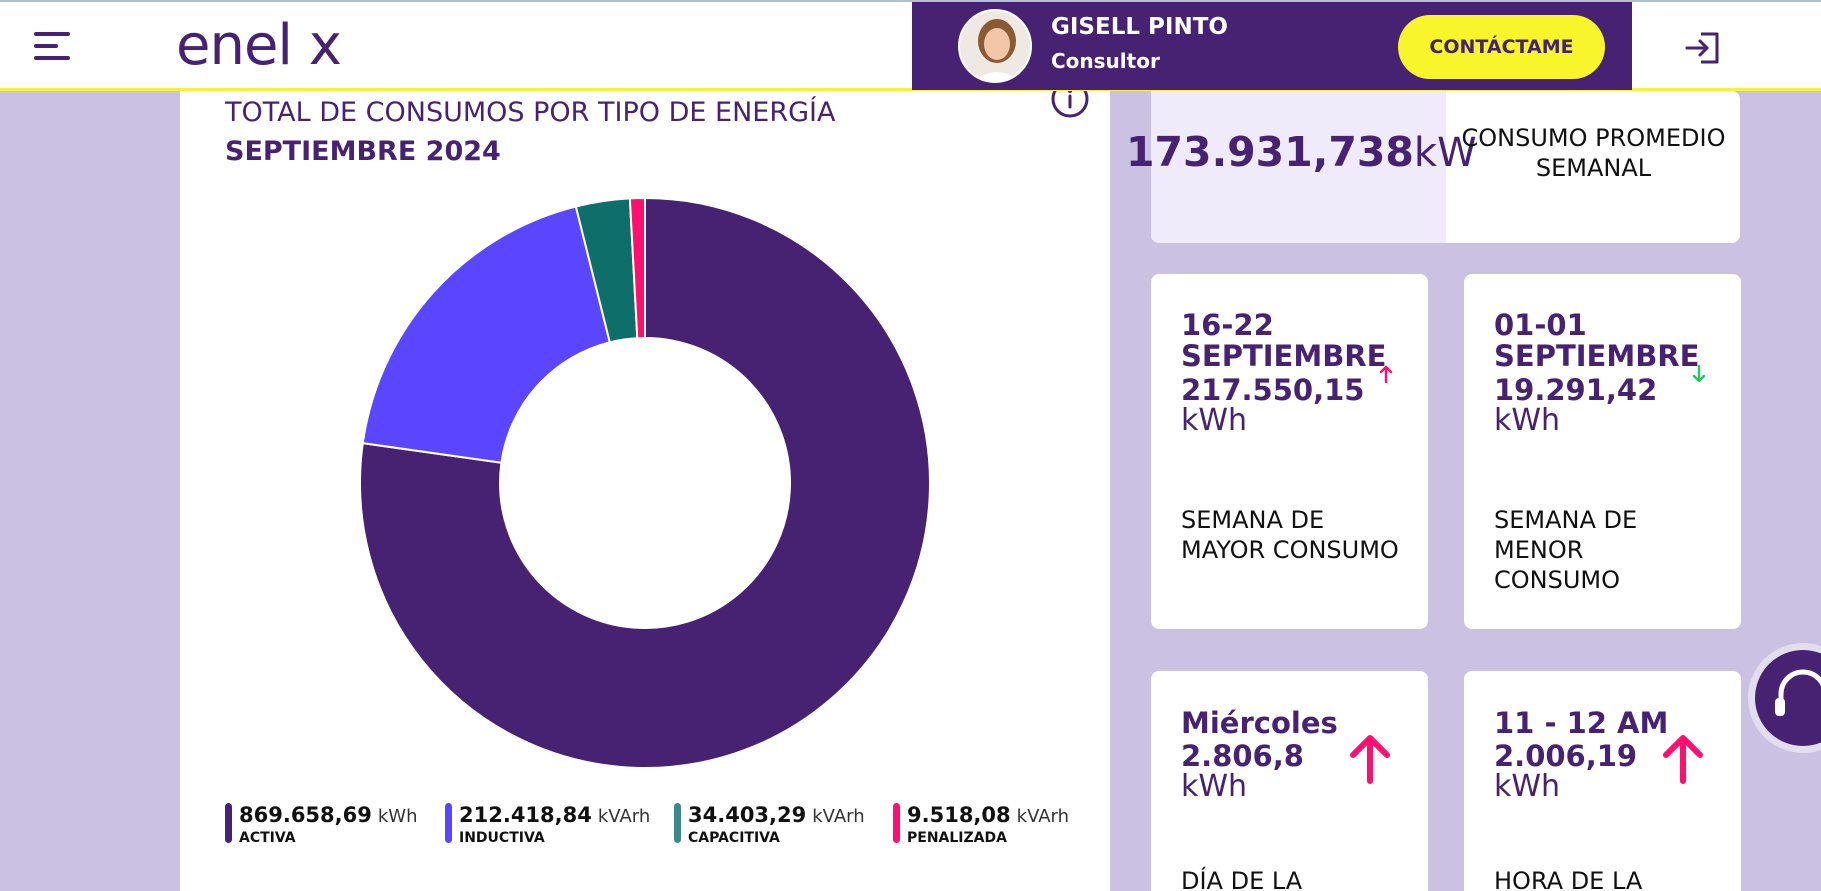  Describe the element at coordinates (502, 838) in the screenshot. I see `legend-label-inductiva: INDUCTIVA` at that location.